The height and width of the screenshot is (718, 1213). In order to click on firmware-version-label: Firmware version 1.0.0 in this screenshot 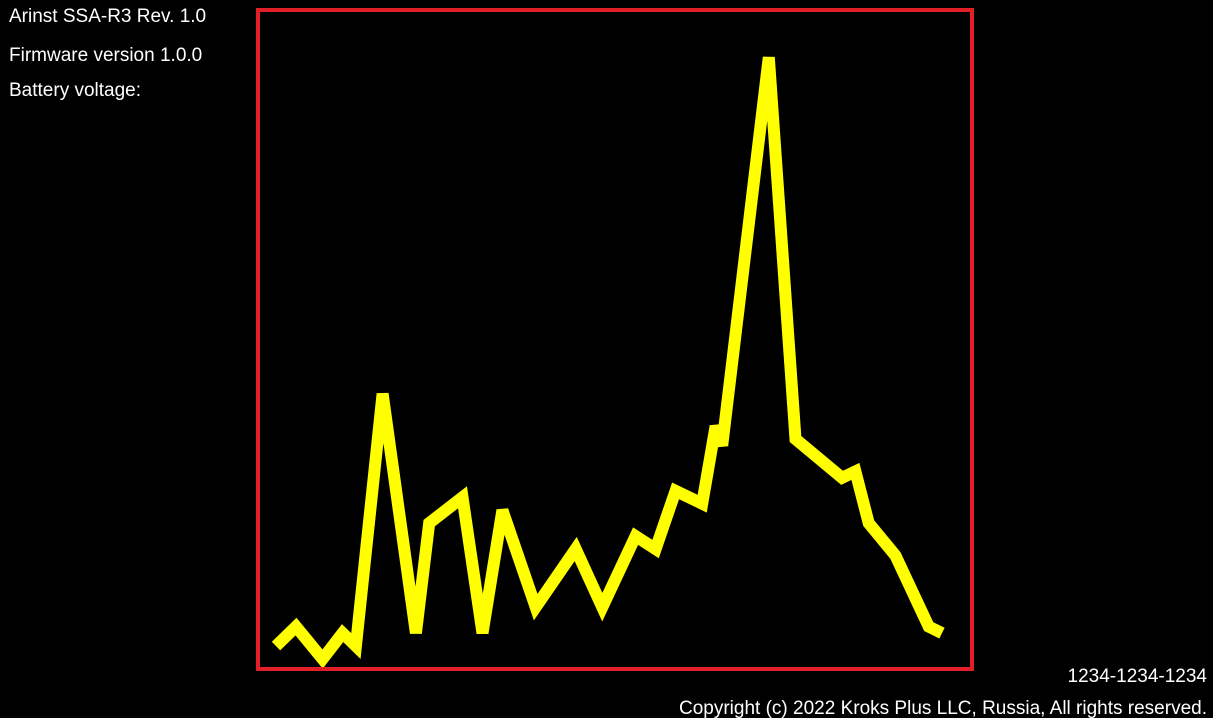, I will do `click(106, 55)`.